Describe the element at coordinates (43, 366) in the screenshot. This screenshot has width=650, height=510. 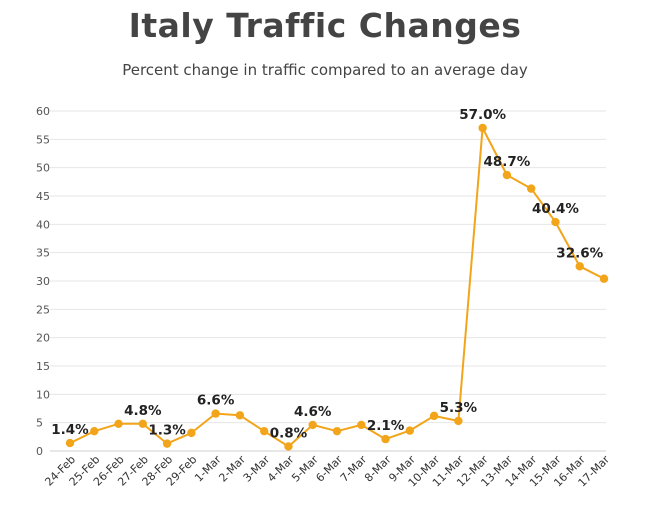
I see `y-tick-label: 15` at that location.